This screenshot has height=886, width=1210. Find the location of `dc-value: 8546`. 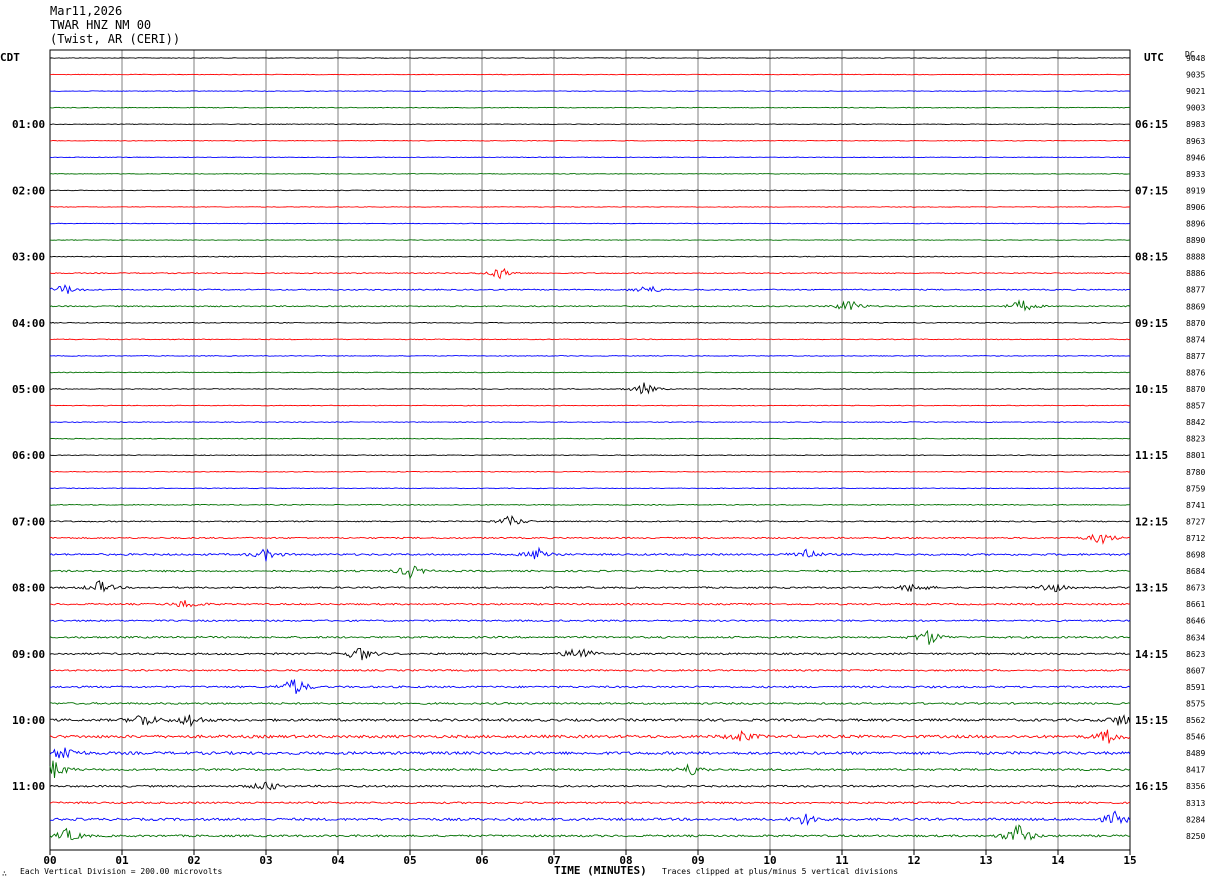

dc-value: 8546 is located at coordinates (1195, 737).